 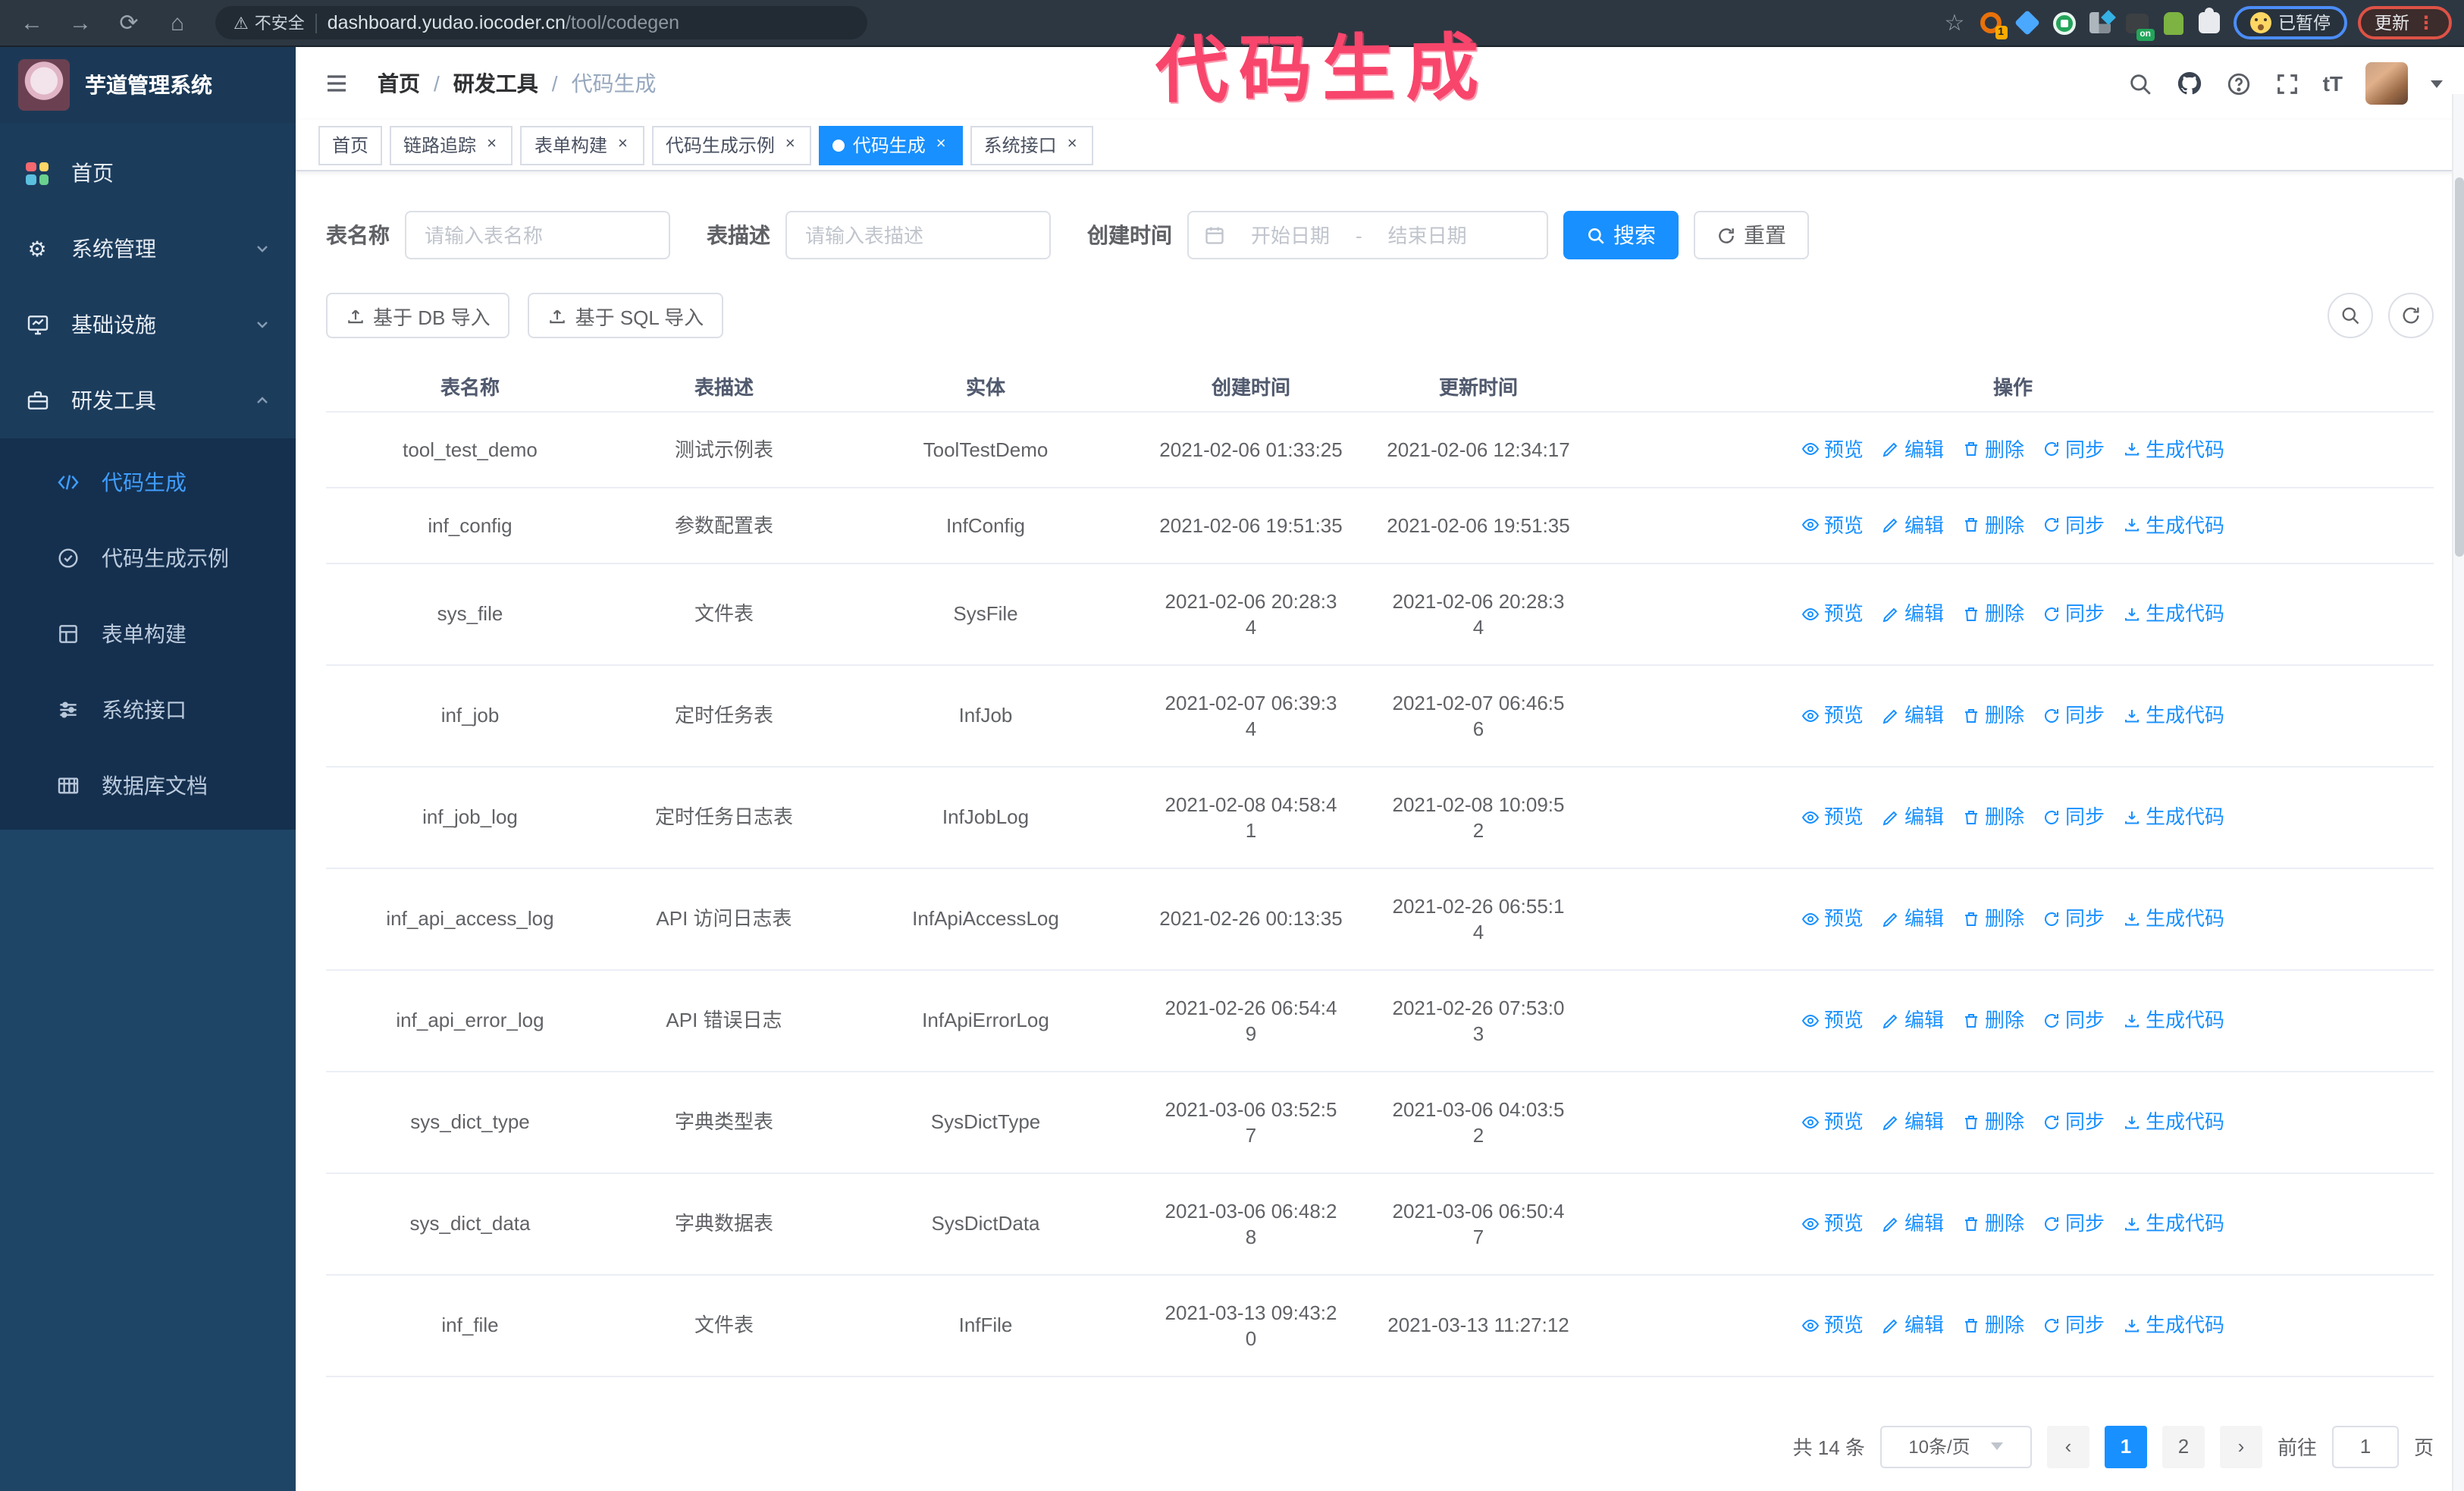 What do you see at coordinates (2290, 22) in the screenshot?
I see `profile-paused-badge: 已暂停` at bounding box center [2290, 22].